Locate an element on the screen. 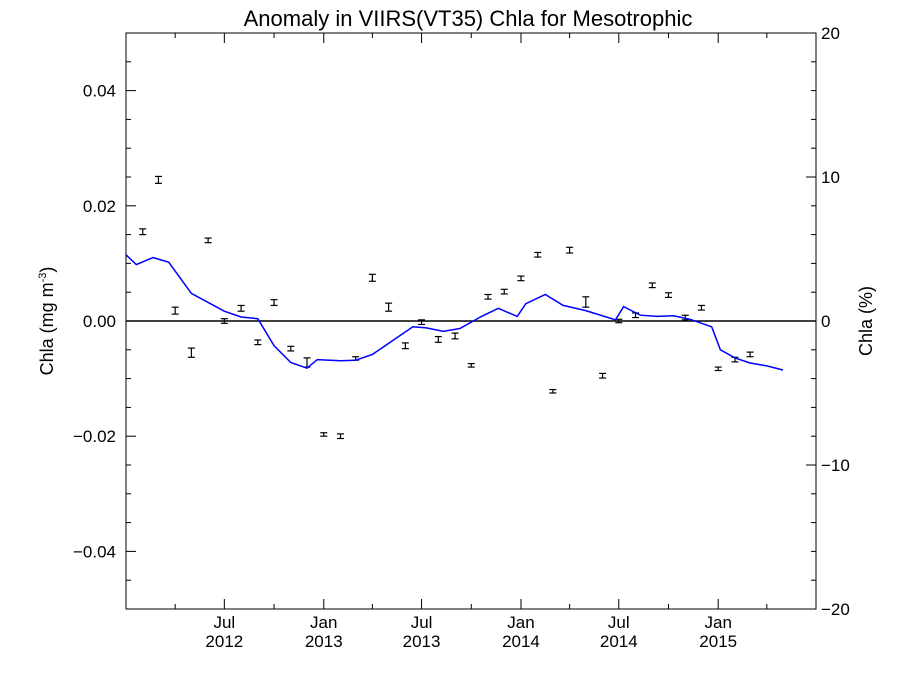 This screenshot has width=900, height=675. left-y-axis: 0.04 0.02 0.00 −0.02 −0.04 is located at coordinates (104, 321).